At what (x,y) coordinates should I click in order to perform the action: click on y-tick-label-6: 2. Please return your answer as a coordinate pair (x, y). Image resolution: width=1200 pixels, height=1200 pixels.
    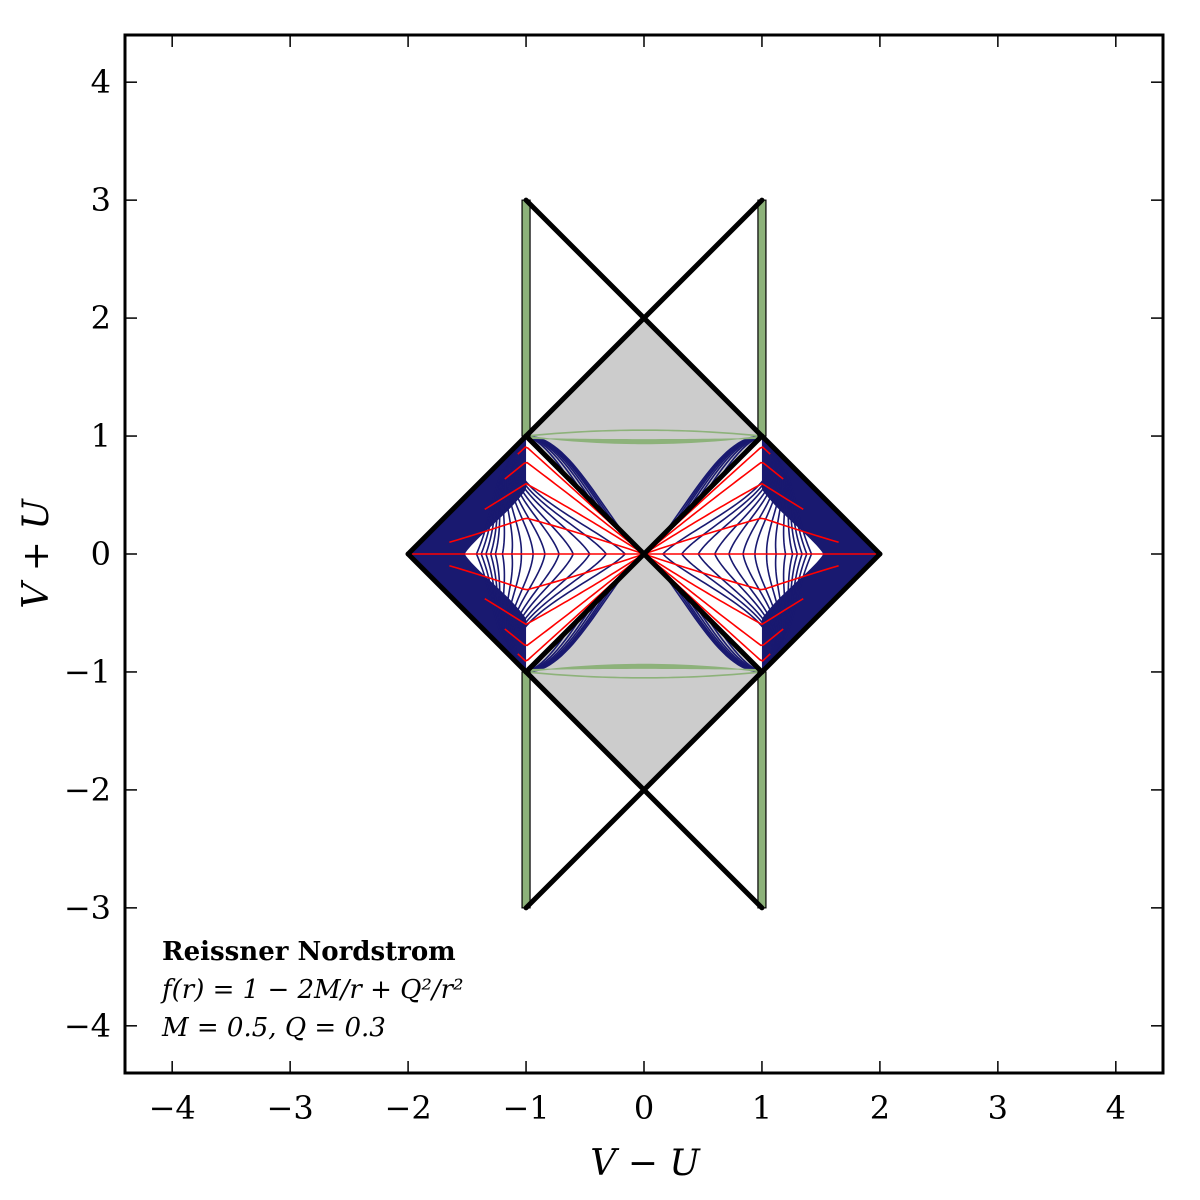
    Looking at the image, I should click on (101, 318).